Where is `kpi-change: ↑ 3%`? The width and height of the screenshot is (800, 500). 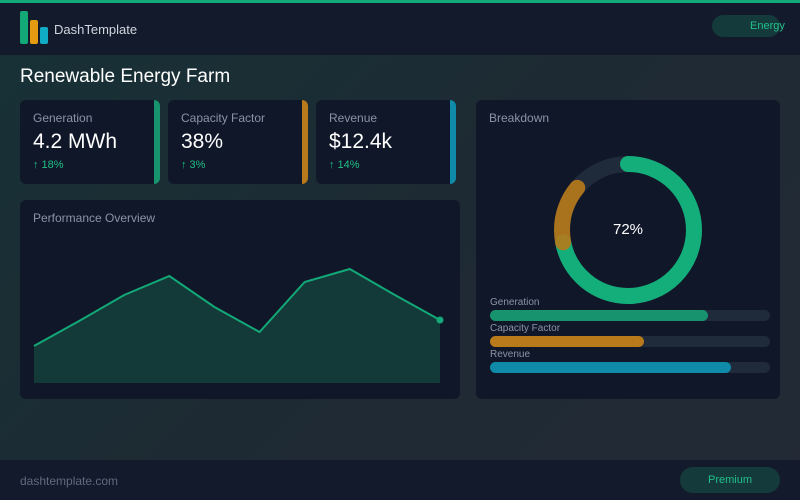
kpi-change: ↑ 3% is located at coordinates (193, 165).